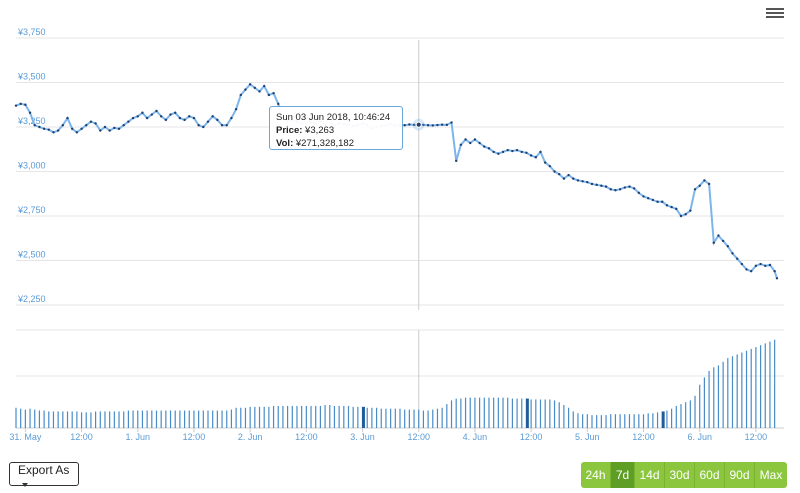  I want to click on range-button-24h: 24h, so click(596, 475).